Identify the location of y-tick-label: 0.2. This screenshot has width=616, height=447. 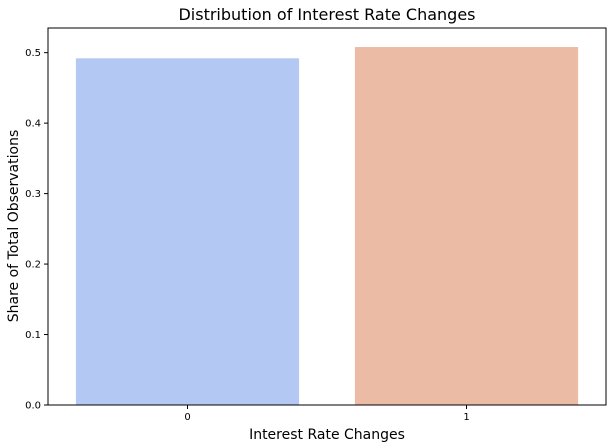
(33, 265).